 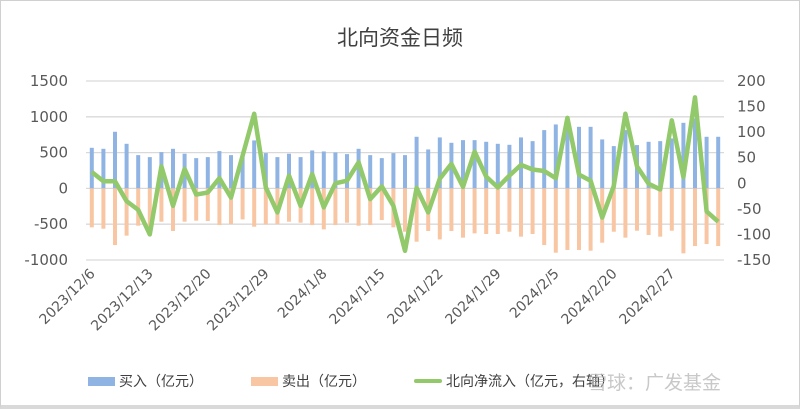 I want to click on y-right-tick-label: 150, so click(x=751, y=107).